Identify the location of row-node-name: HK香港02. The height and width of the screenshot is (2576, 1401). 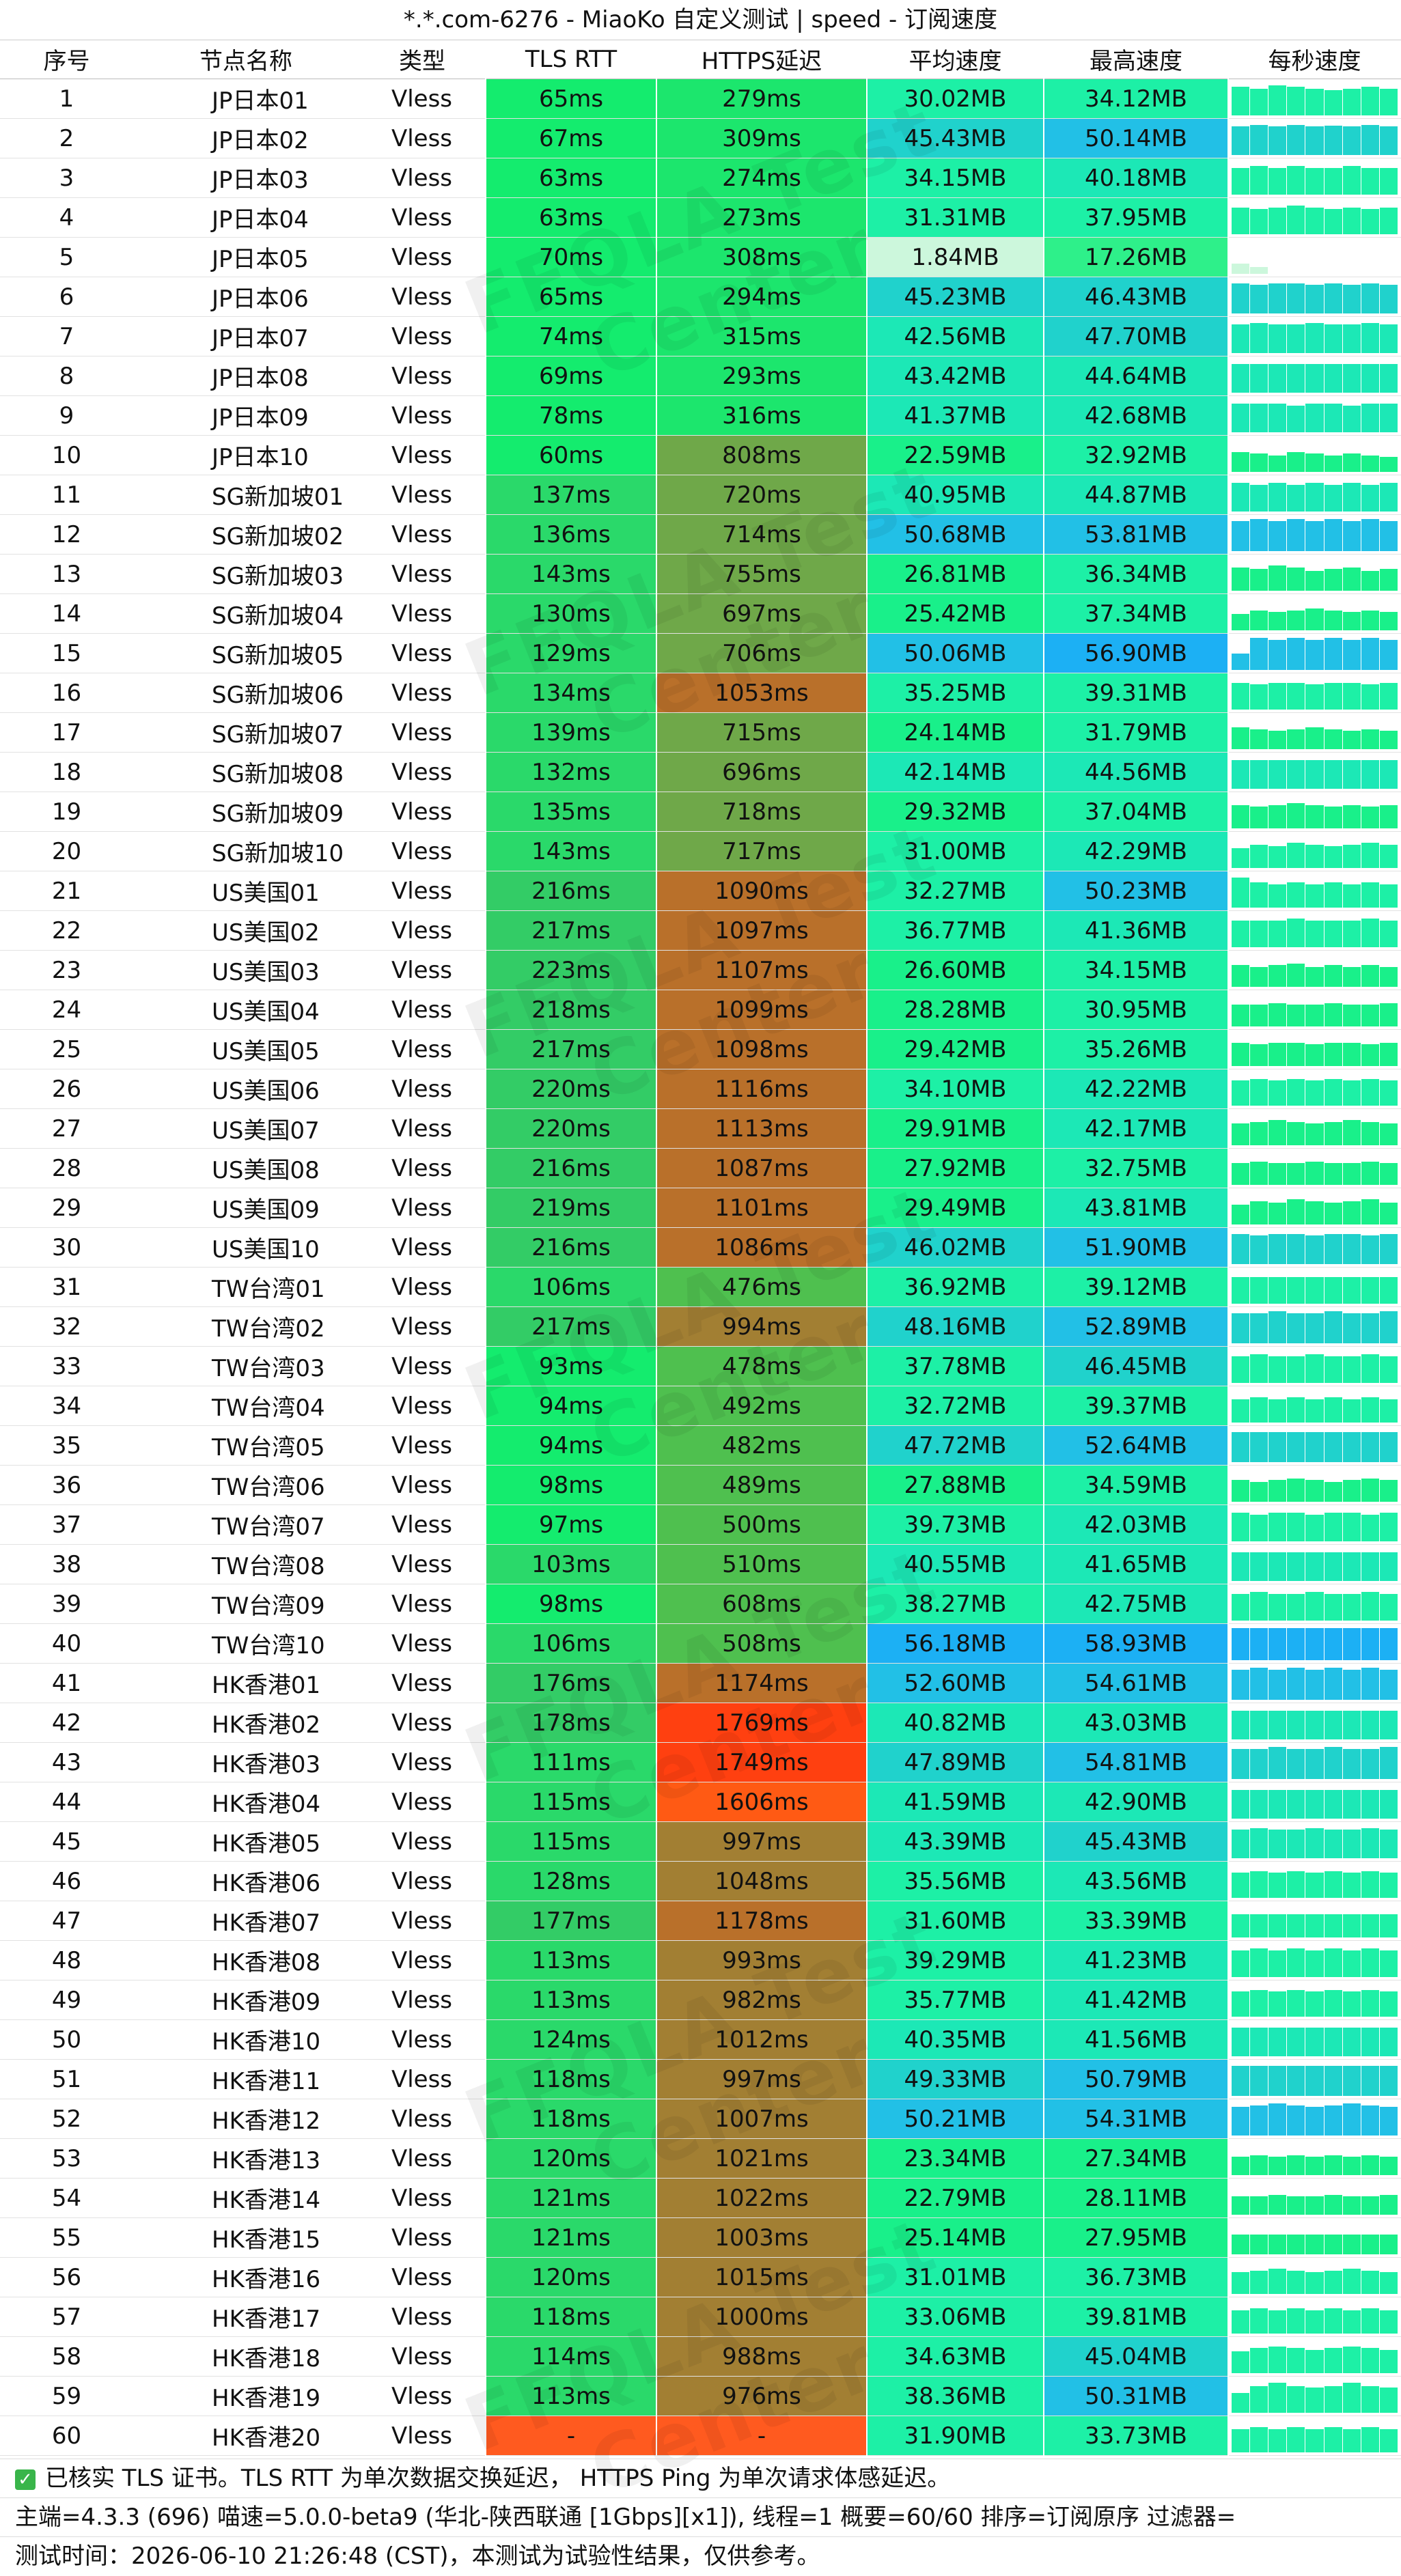
(246, 1723).